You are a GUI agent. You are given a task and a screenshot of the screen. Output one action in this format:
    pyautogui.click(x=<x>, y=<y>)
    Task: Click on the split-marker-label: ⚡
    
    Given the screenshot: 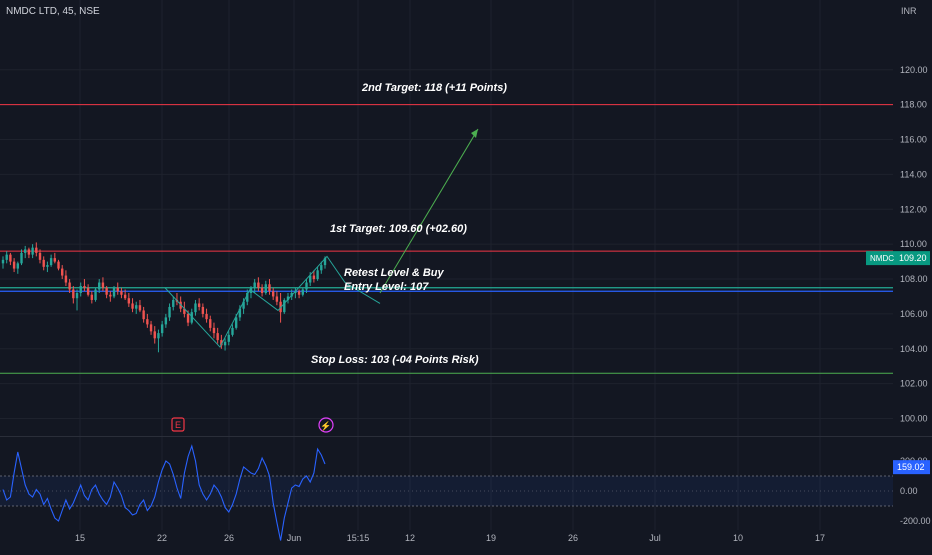 What is the action you would take?
    pyautogui.click(x=325, y=426)
    